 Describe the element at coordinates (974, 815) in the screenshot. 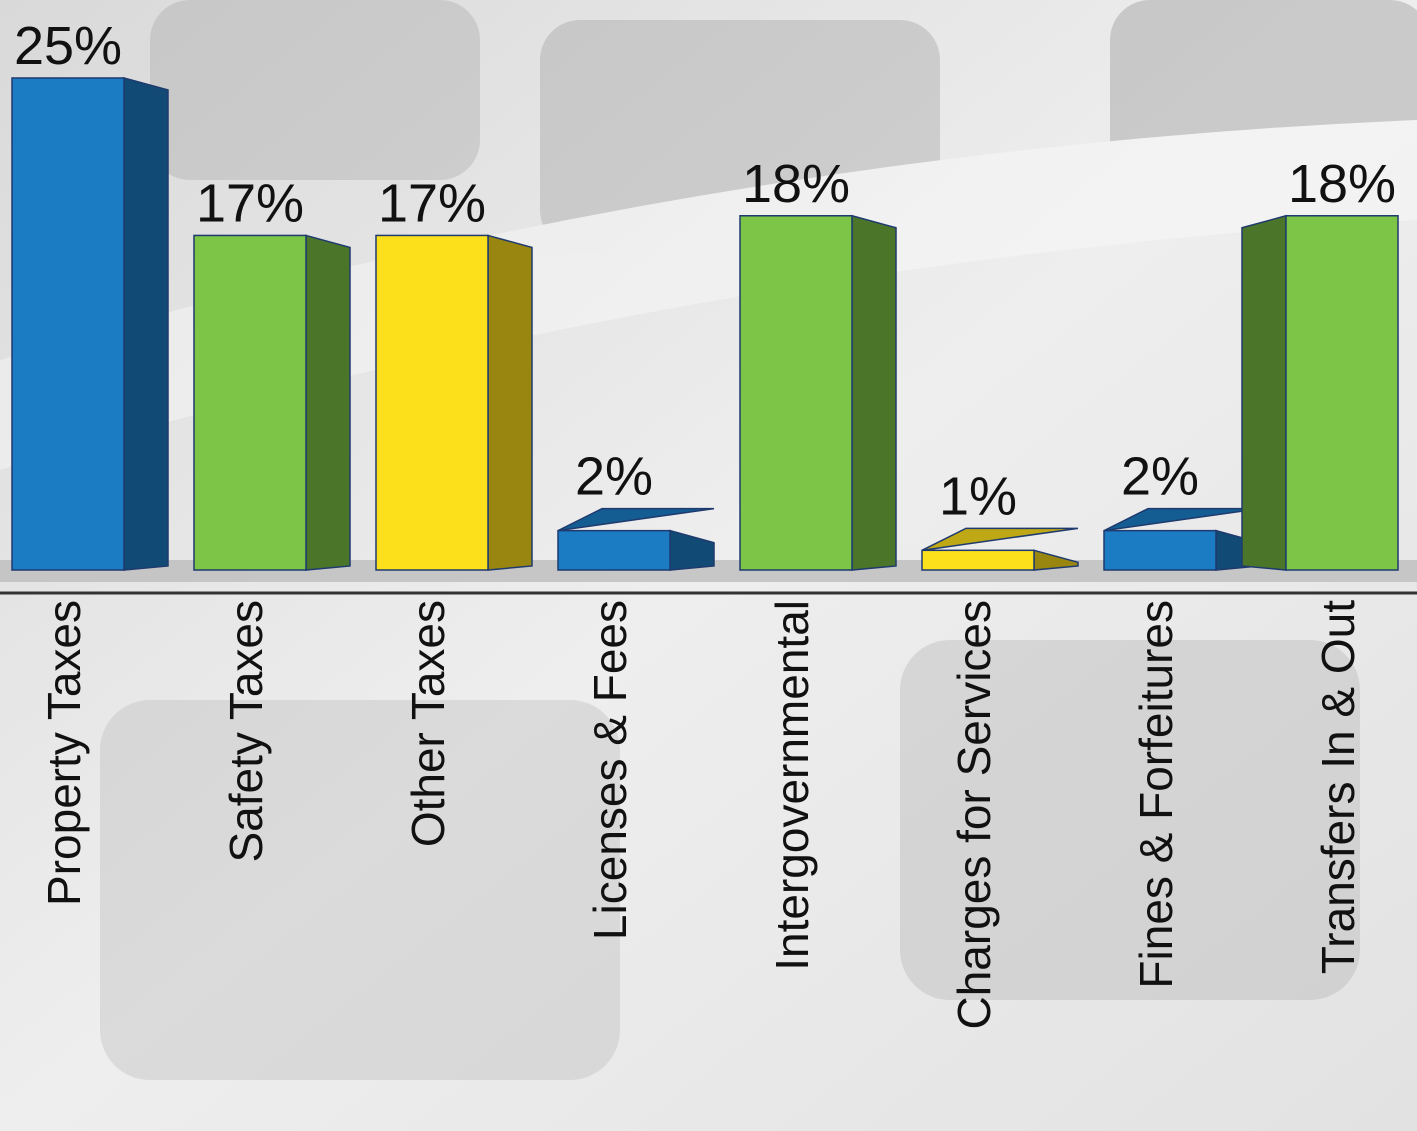

I see `x-tick-label: Charges for Services` at that location.